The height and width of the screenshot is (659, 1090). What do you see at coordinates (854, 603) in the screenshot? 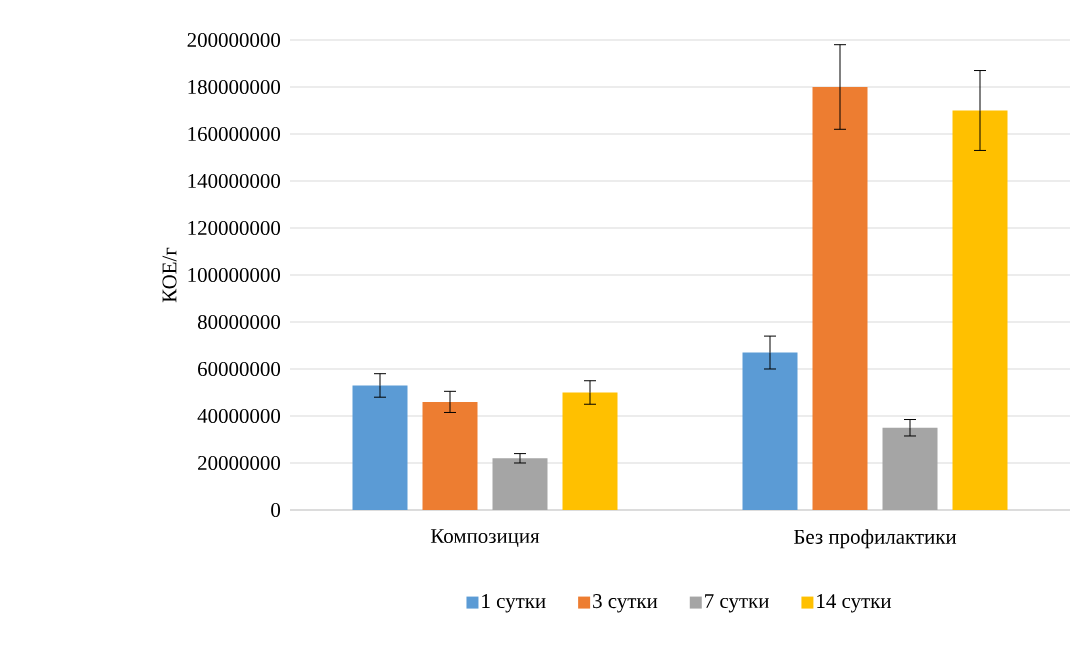
I see `legend-label: 14 сутки` at bounding box center [854, 603].